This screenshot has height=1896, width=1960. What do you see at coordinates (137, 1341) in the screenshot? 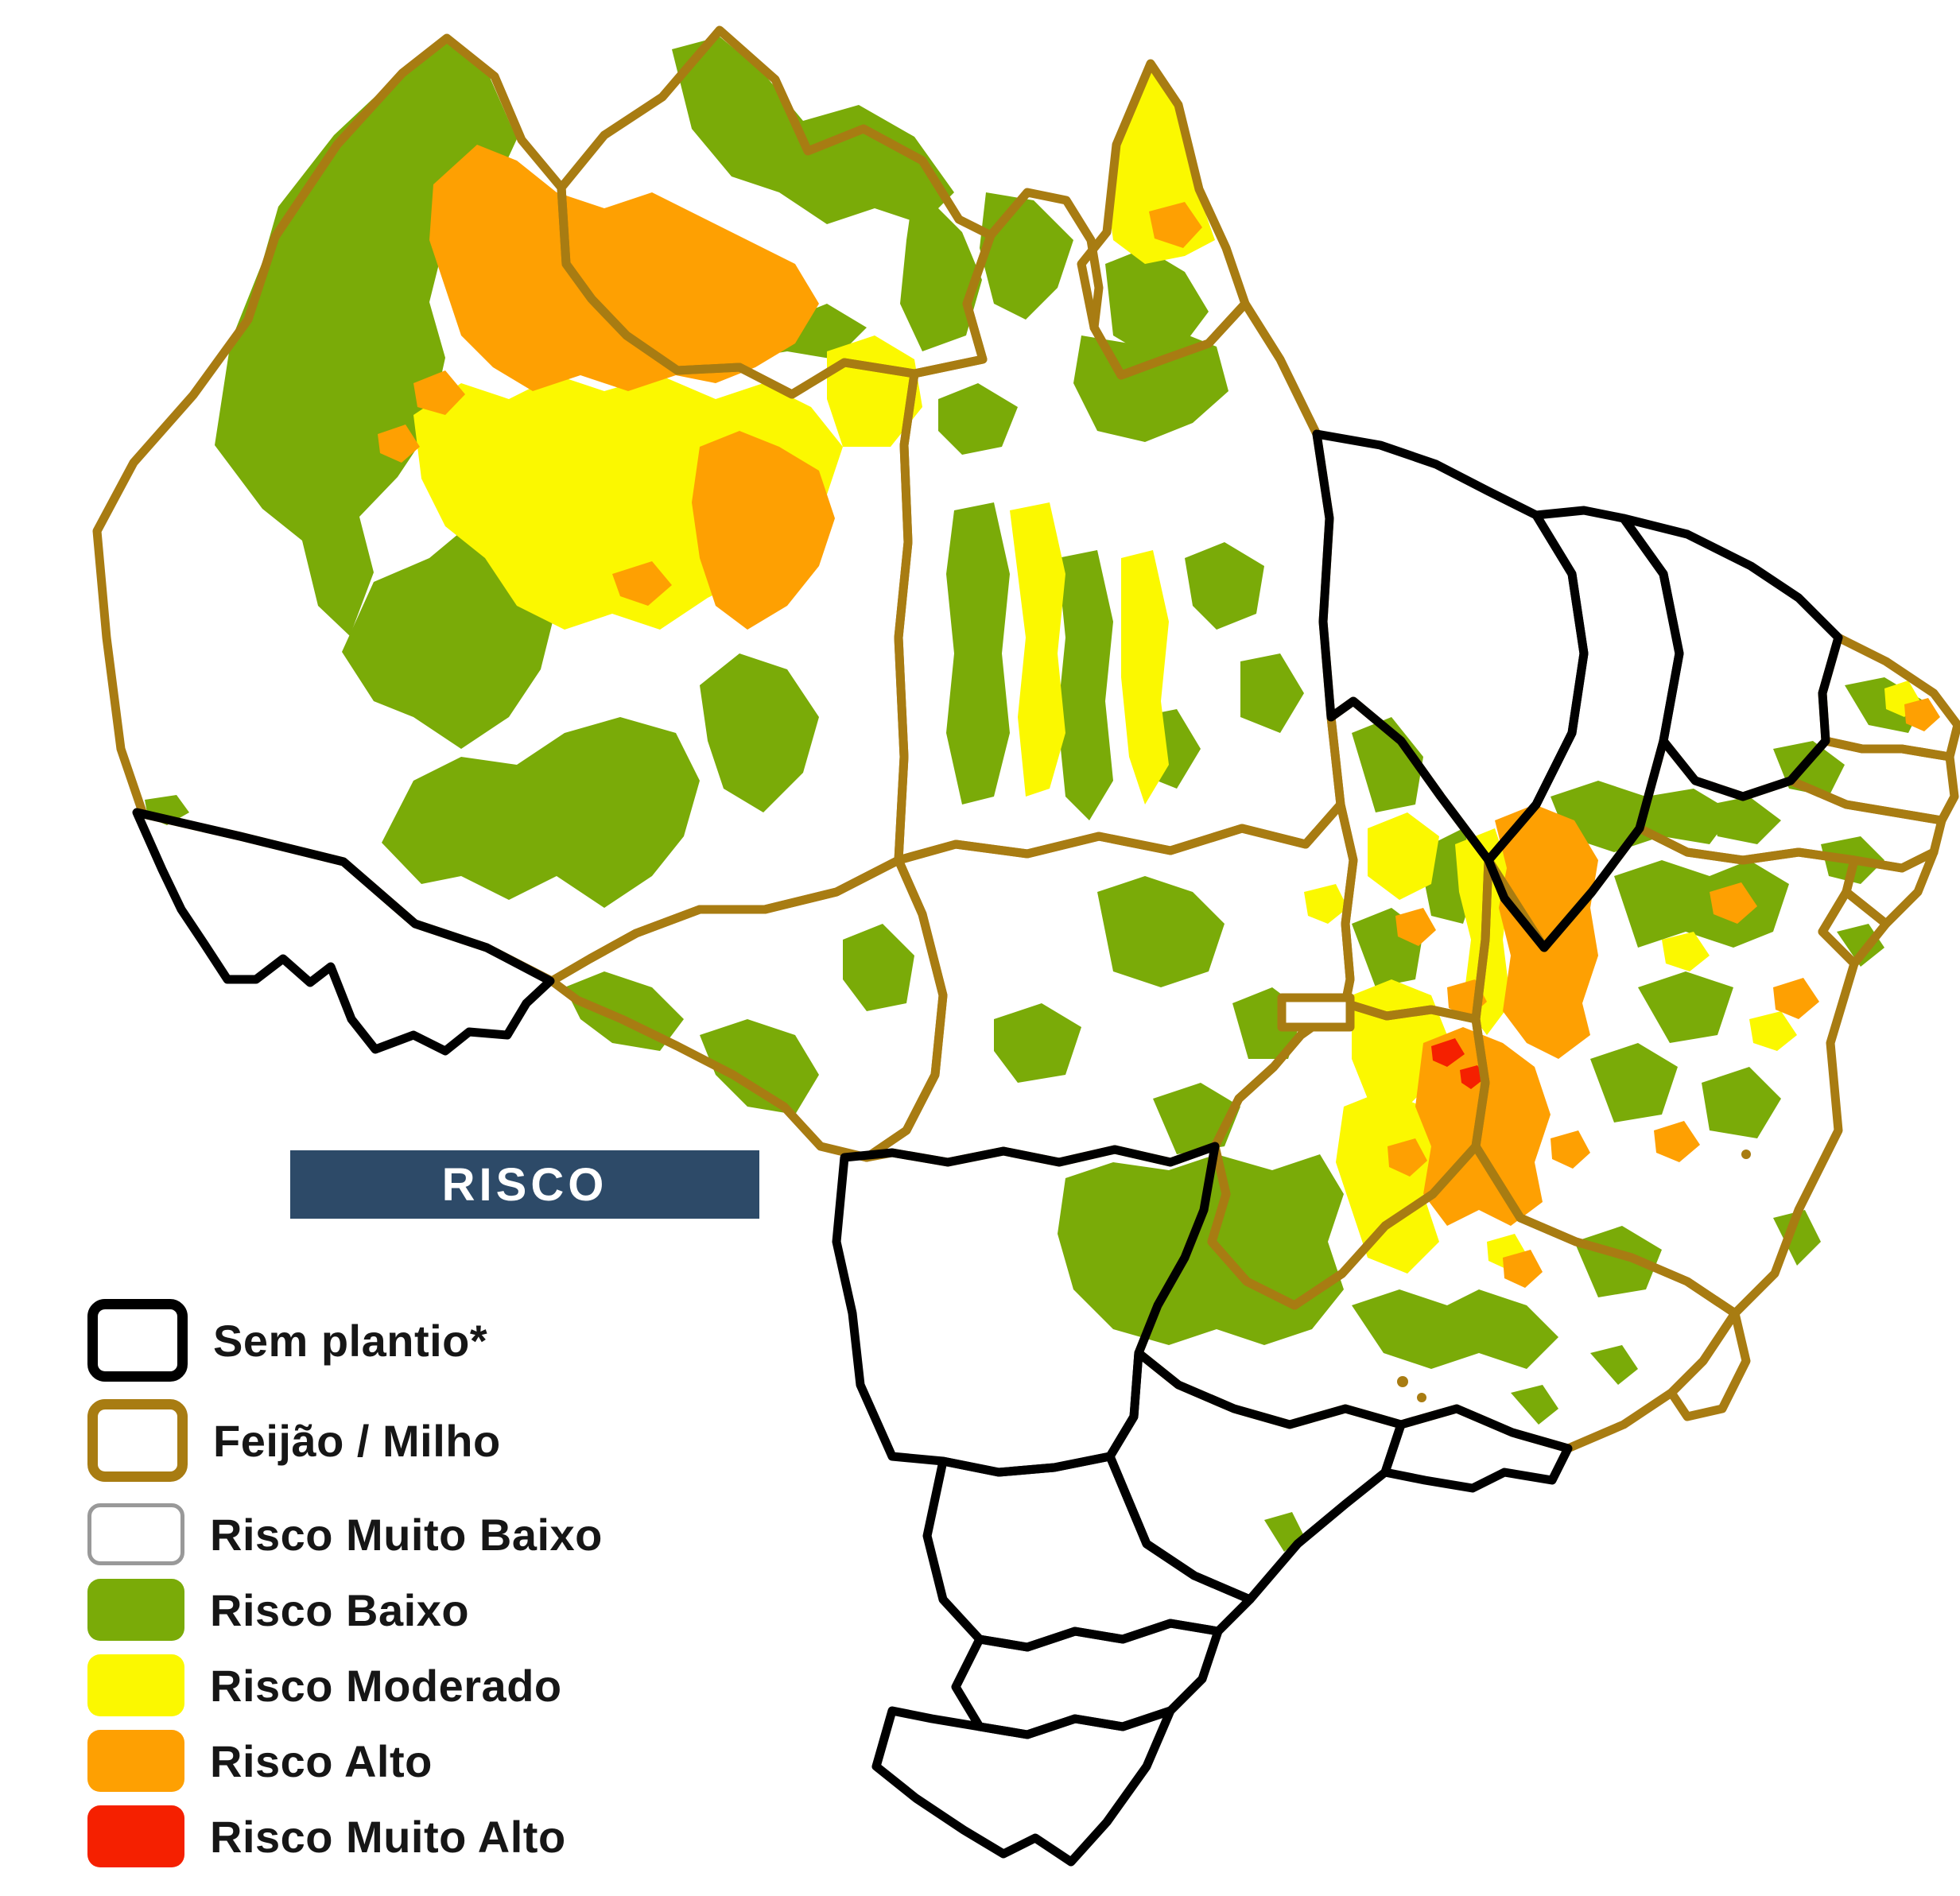
I see `border-swatch-sem-plantio` at bounding box center [137, 1341].